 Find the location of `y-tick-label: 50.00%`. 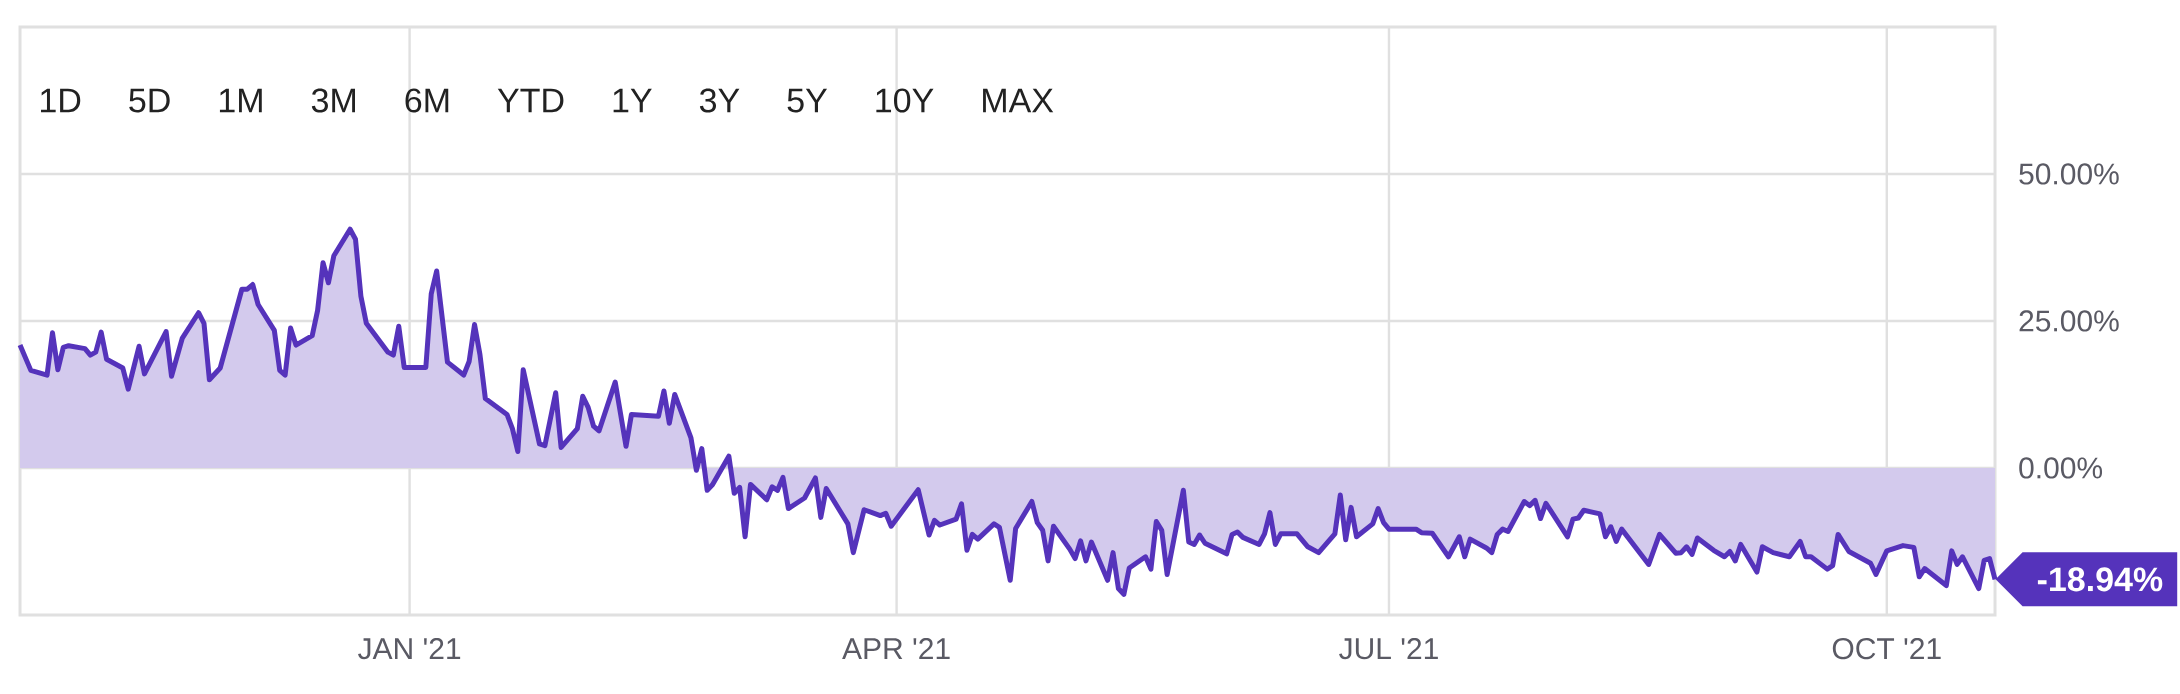

y-tick-label: 50.00% is located at coordinates (2069, 174).